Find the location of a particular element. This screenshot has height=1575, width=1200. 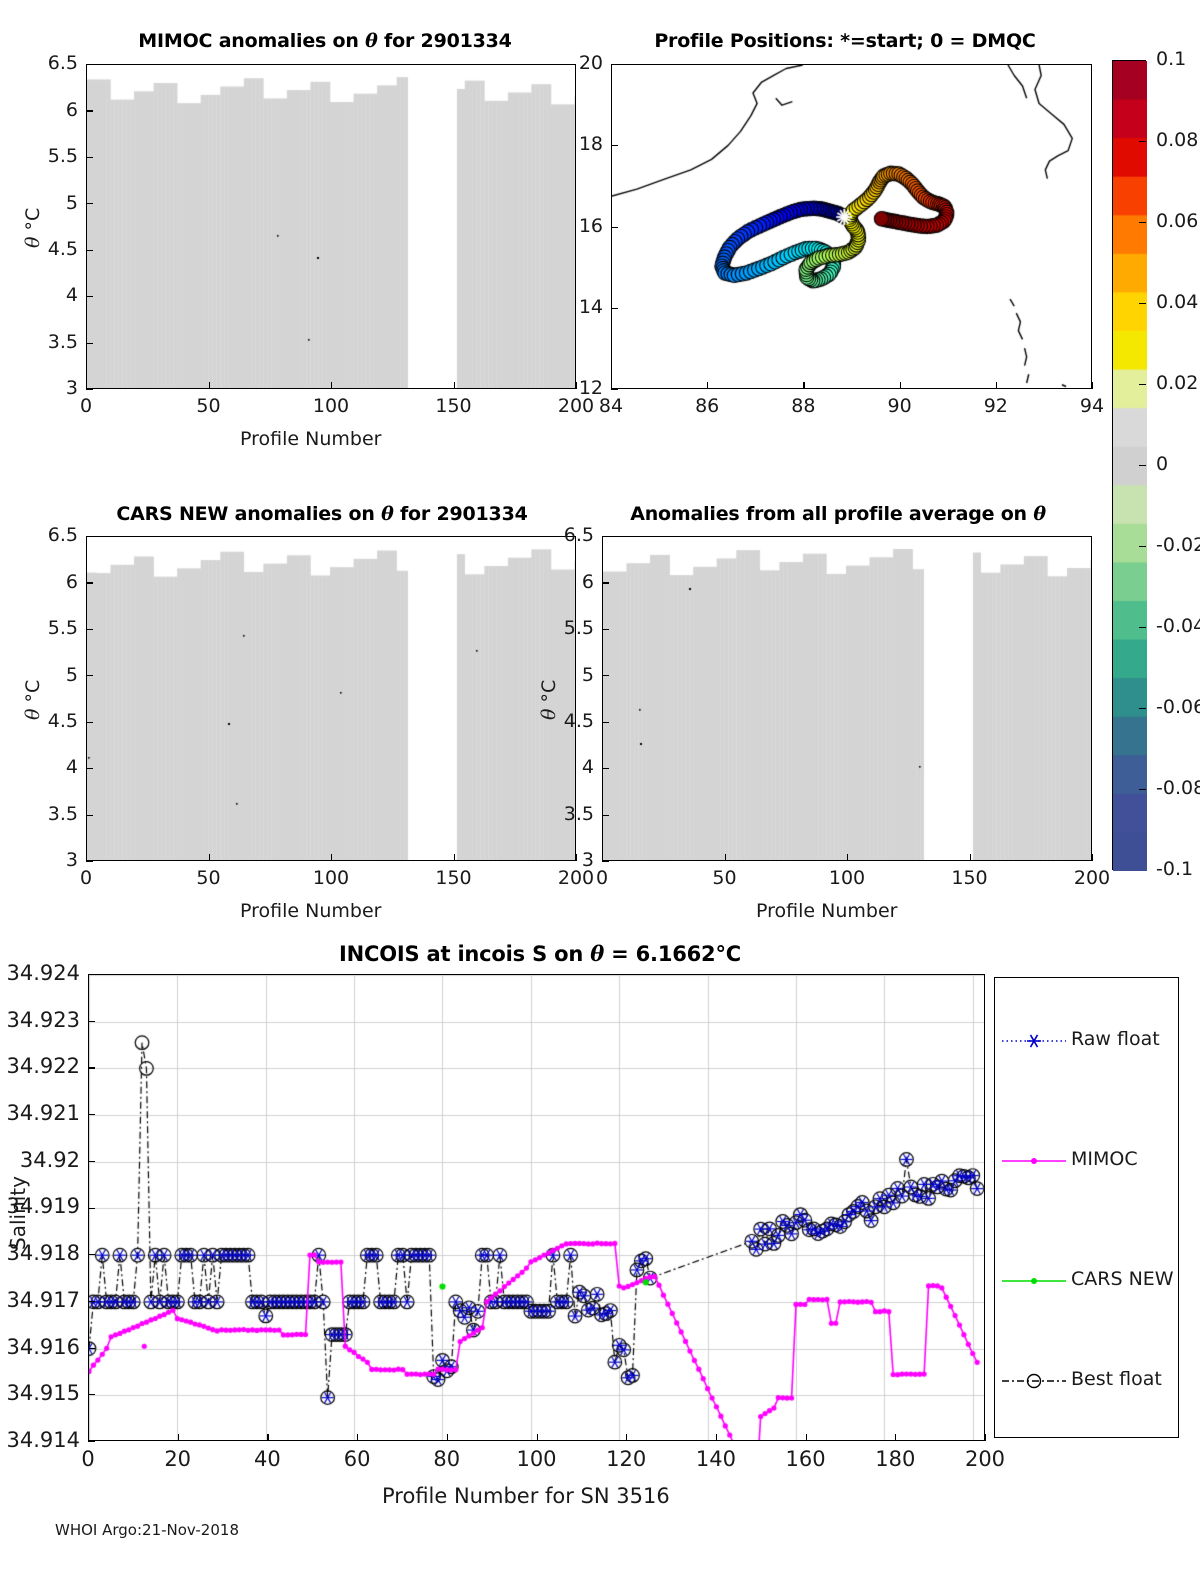

colorbar-tick-label: -0.02 is located at coordinates (1178, 545).